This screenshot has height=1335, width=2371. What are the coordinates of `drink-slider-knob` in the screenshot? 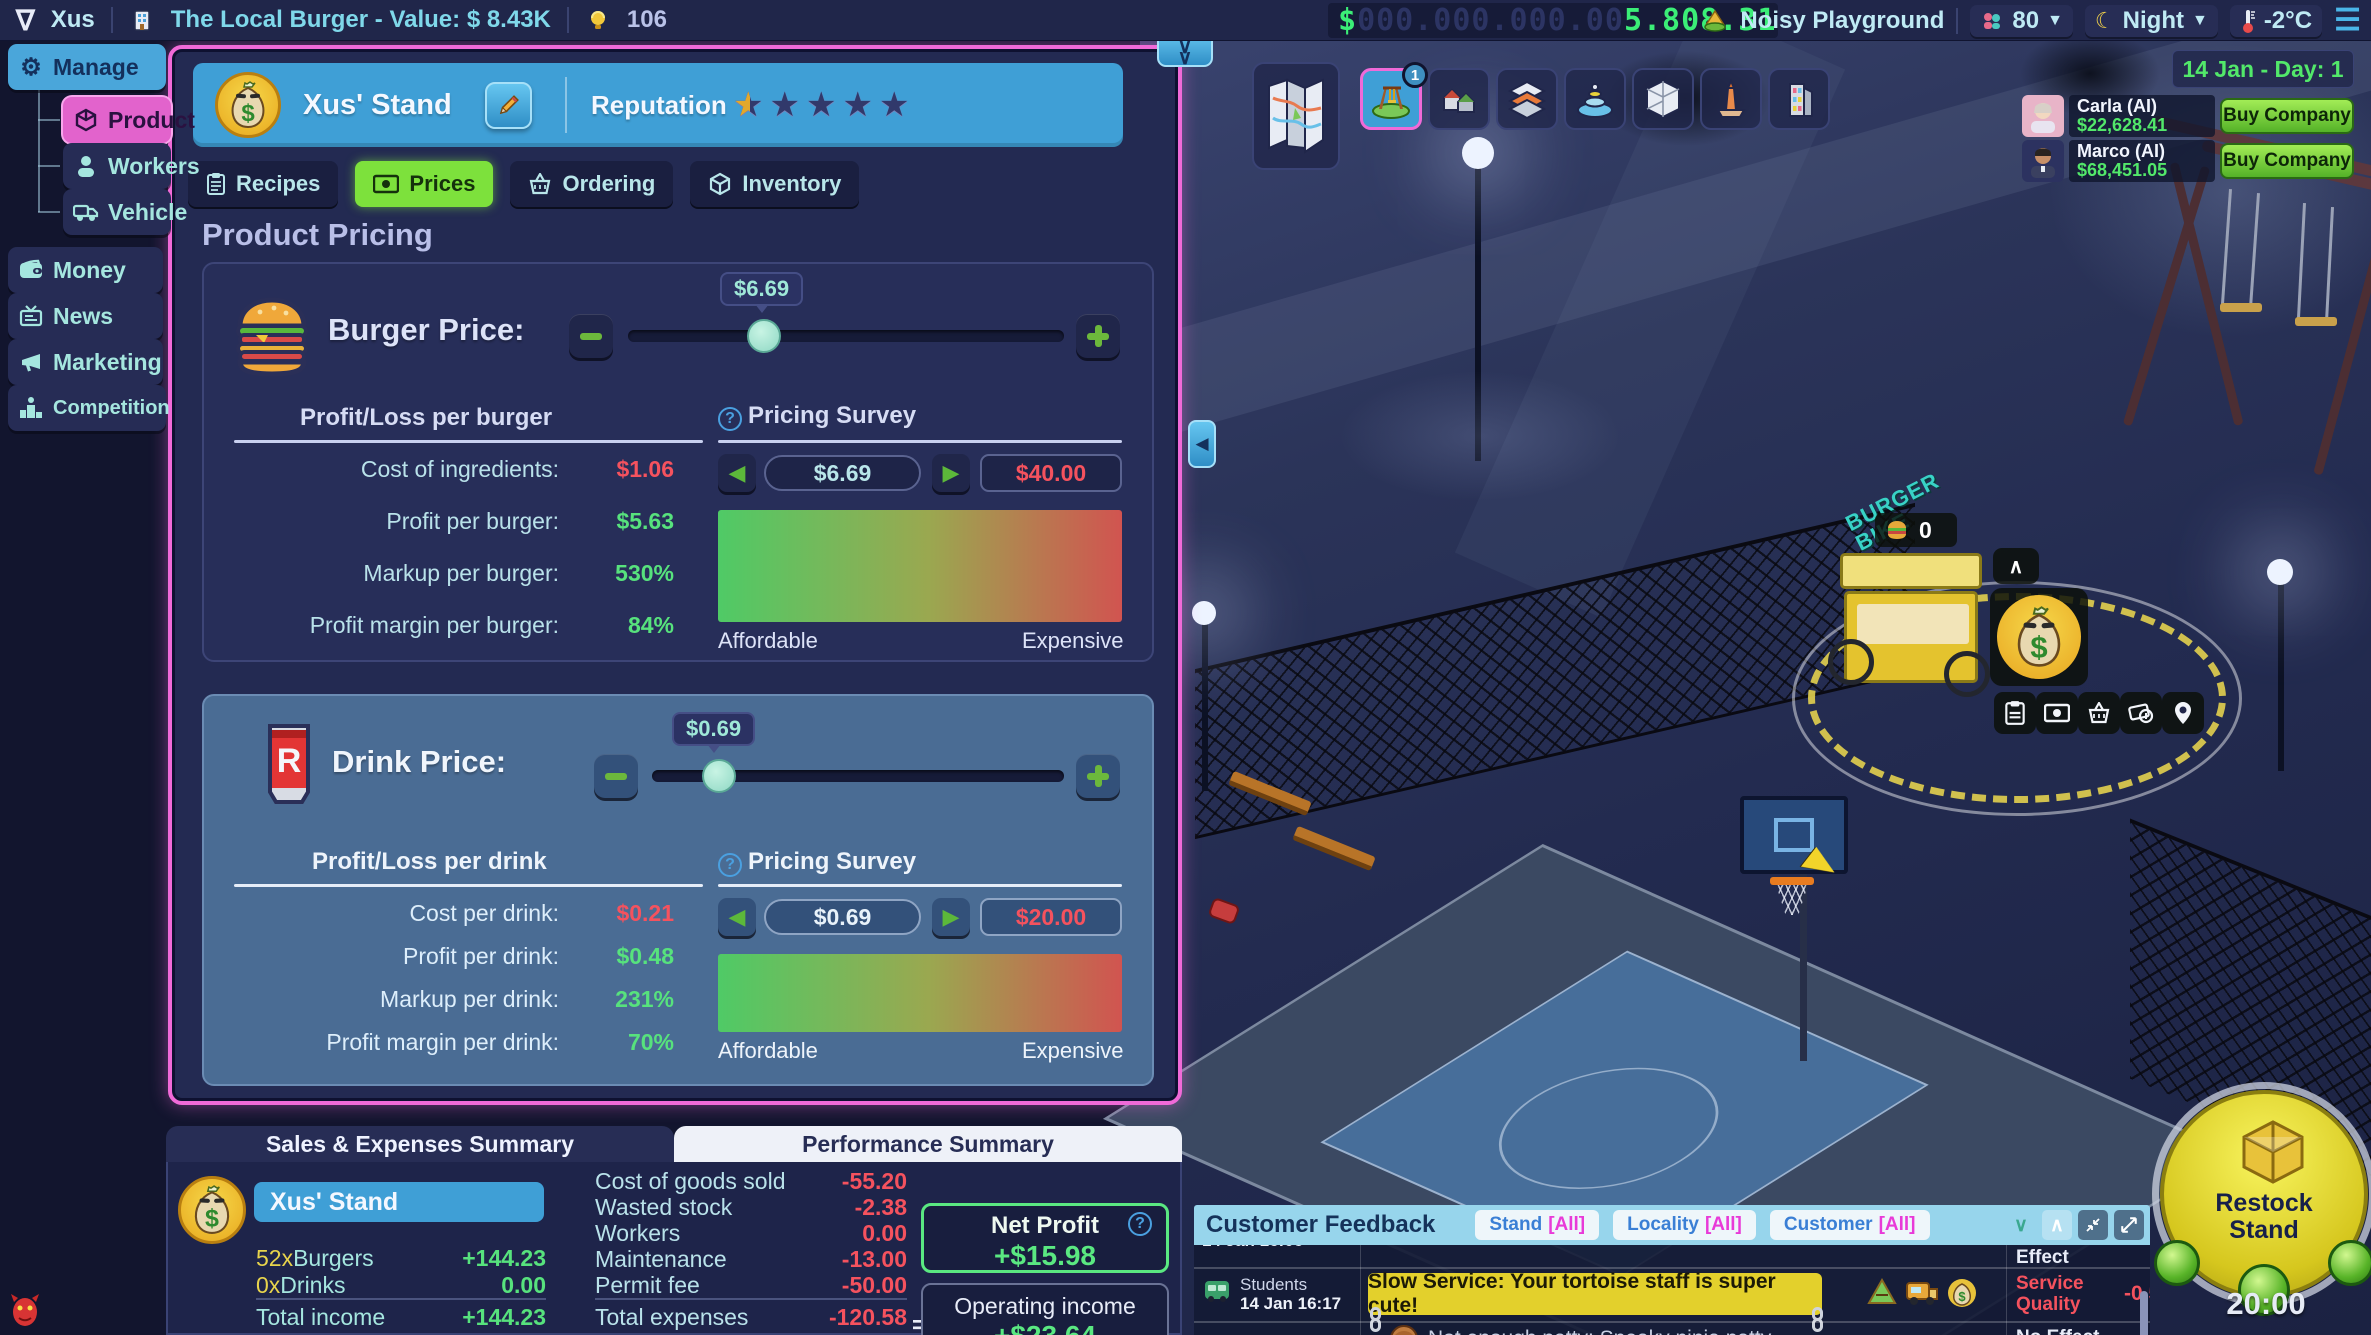 It's located at (719, 776).